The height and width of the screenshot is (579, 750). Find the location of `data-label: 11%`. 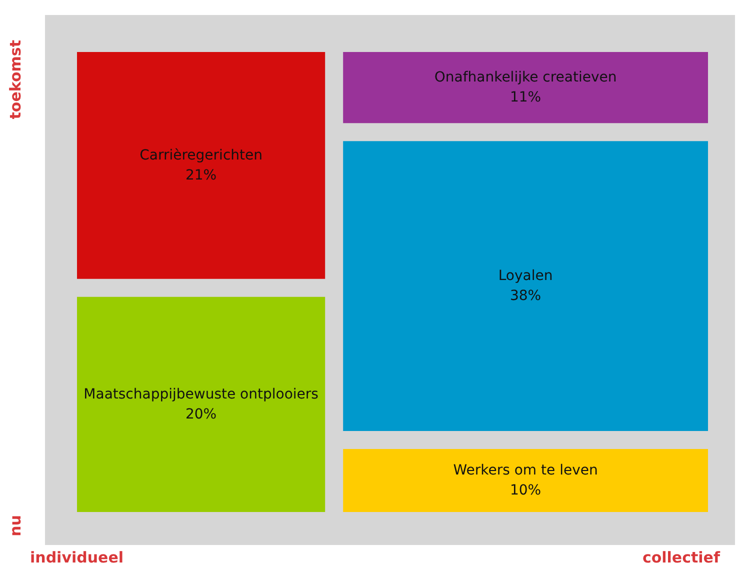

data-label: 11% is located at coordinates (526, 98).